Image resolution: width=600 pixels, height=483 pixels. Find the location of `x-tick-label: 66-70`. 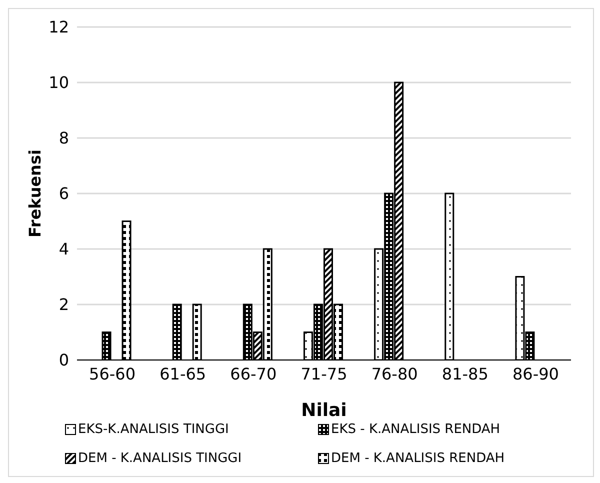

x-tick-label: 66-70 is located at coordinates (253, 374).